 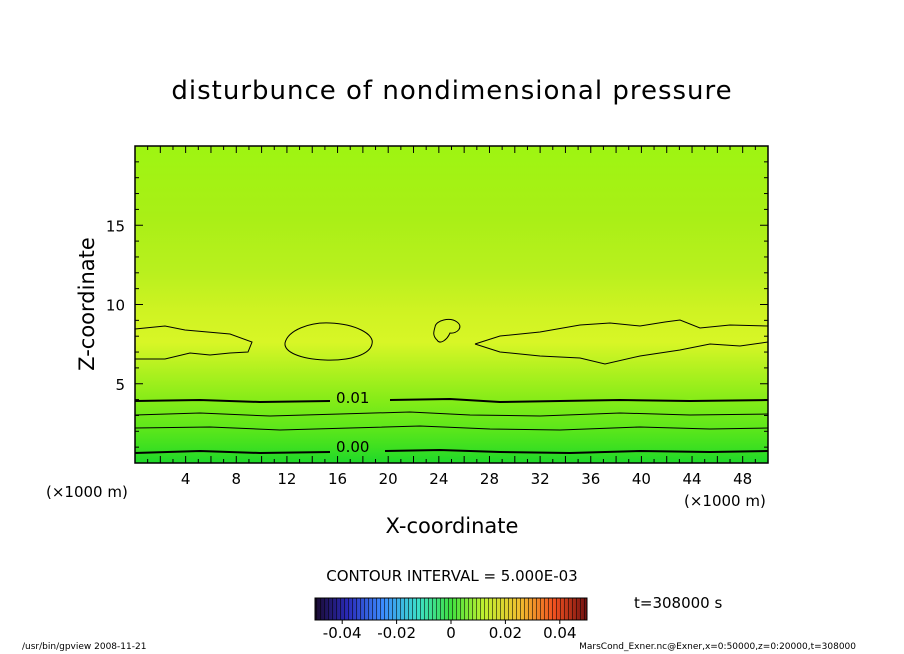 I want to click on colorbar-stripes, so click(x=451, y=609).